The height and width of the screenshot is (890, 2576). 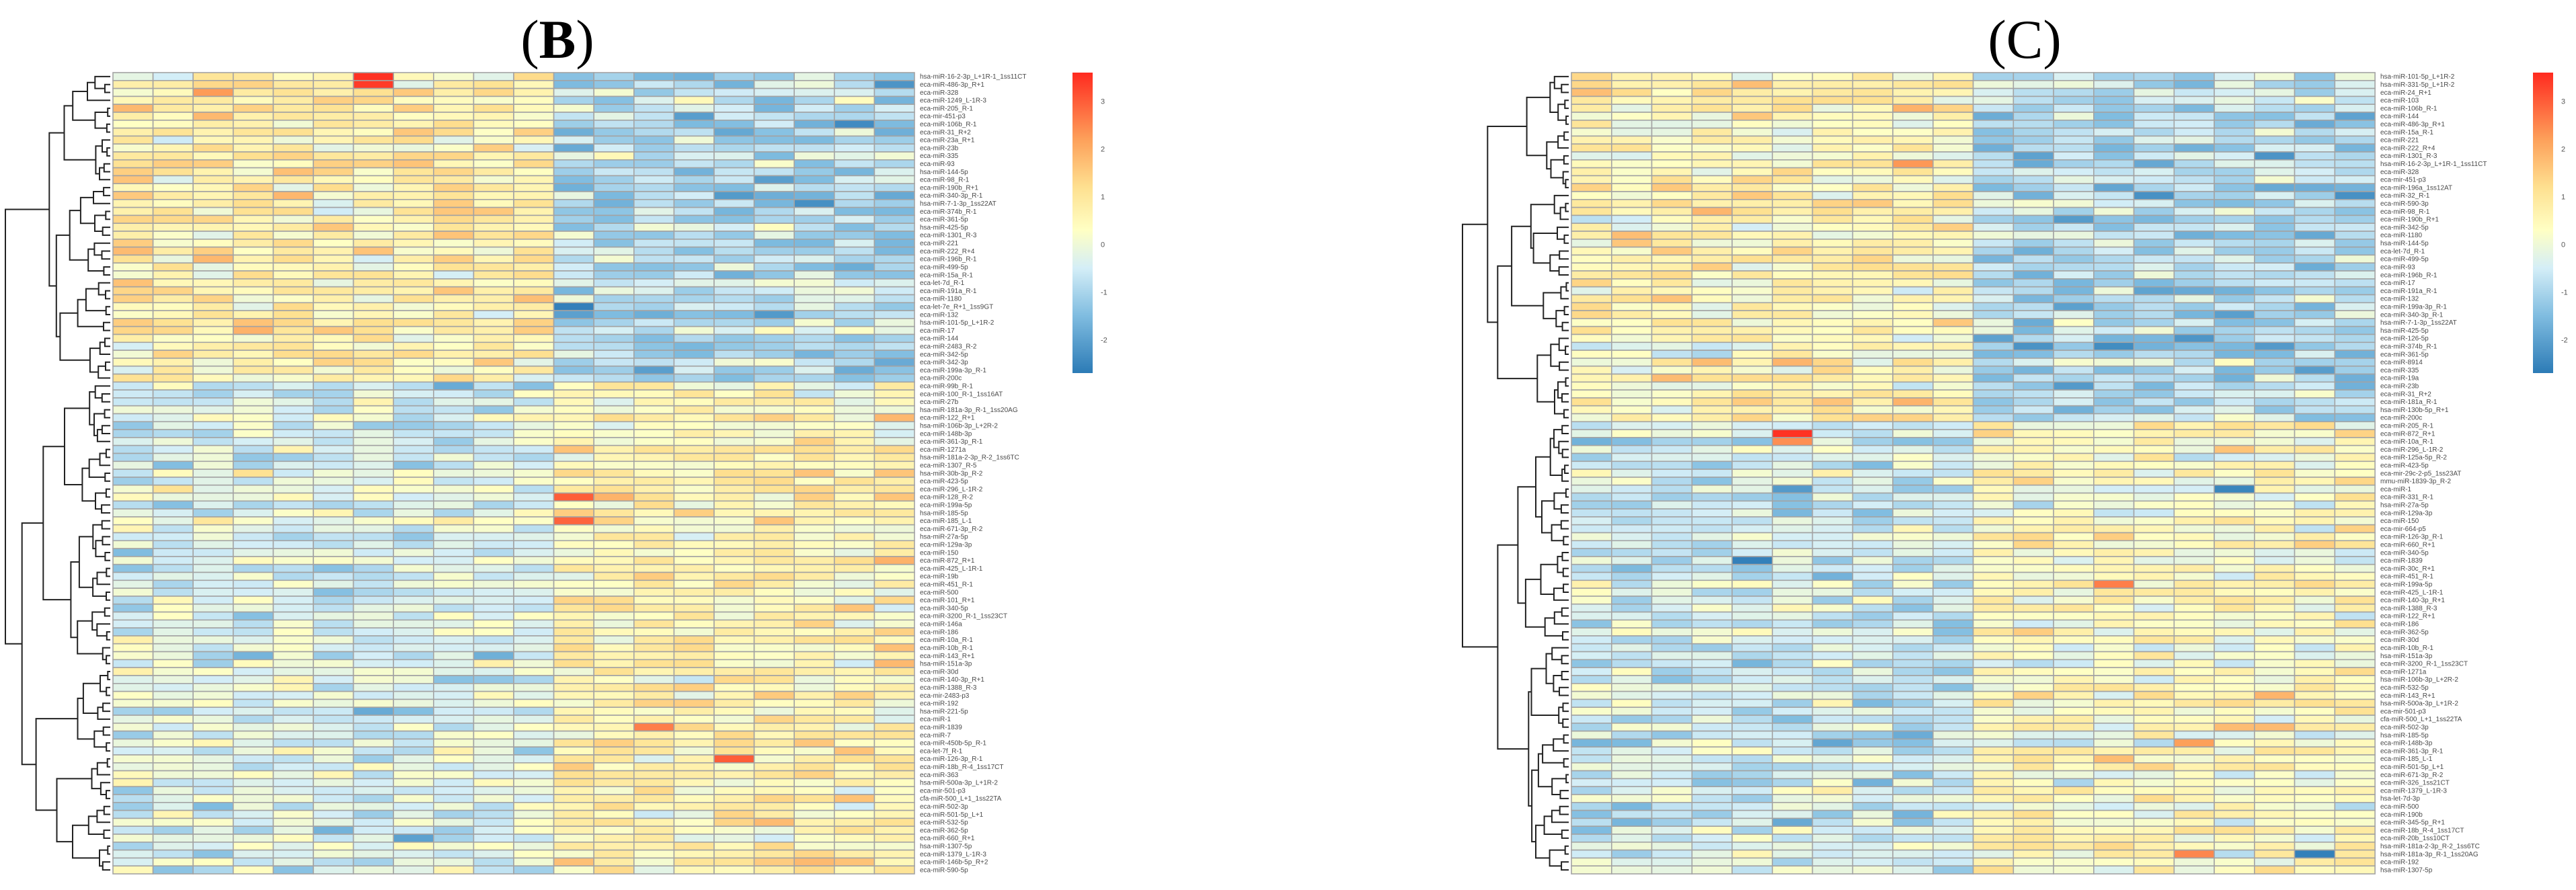 I want to click on row-label: eca-miR-186, so click(x=2399, y=625).